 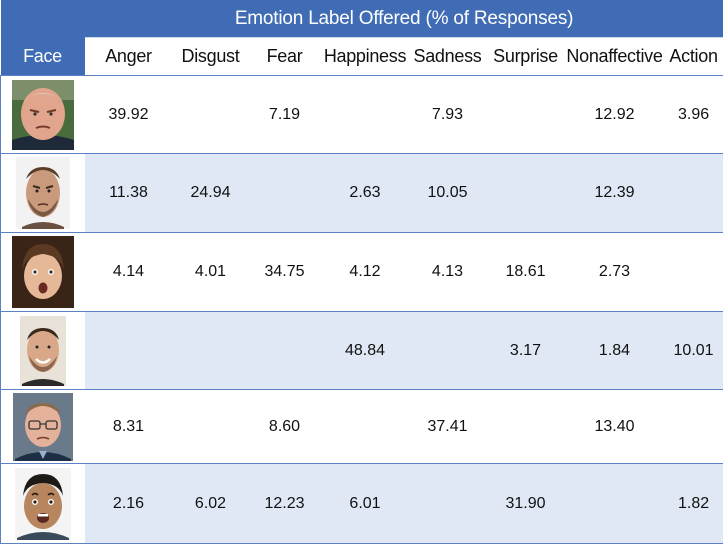 I want to click on face-photo-smiling-man, so click(x=43, y=351).